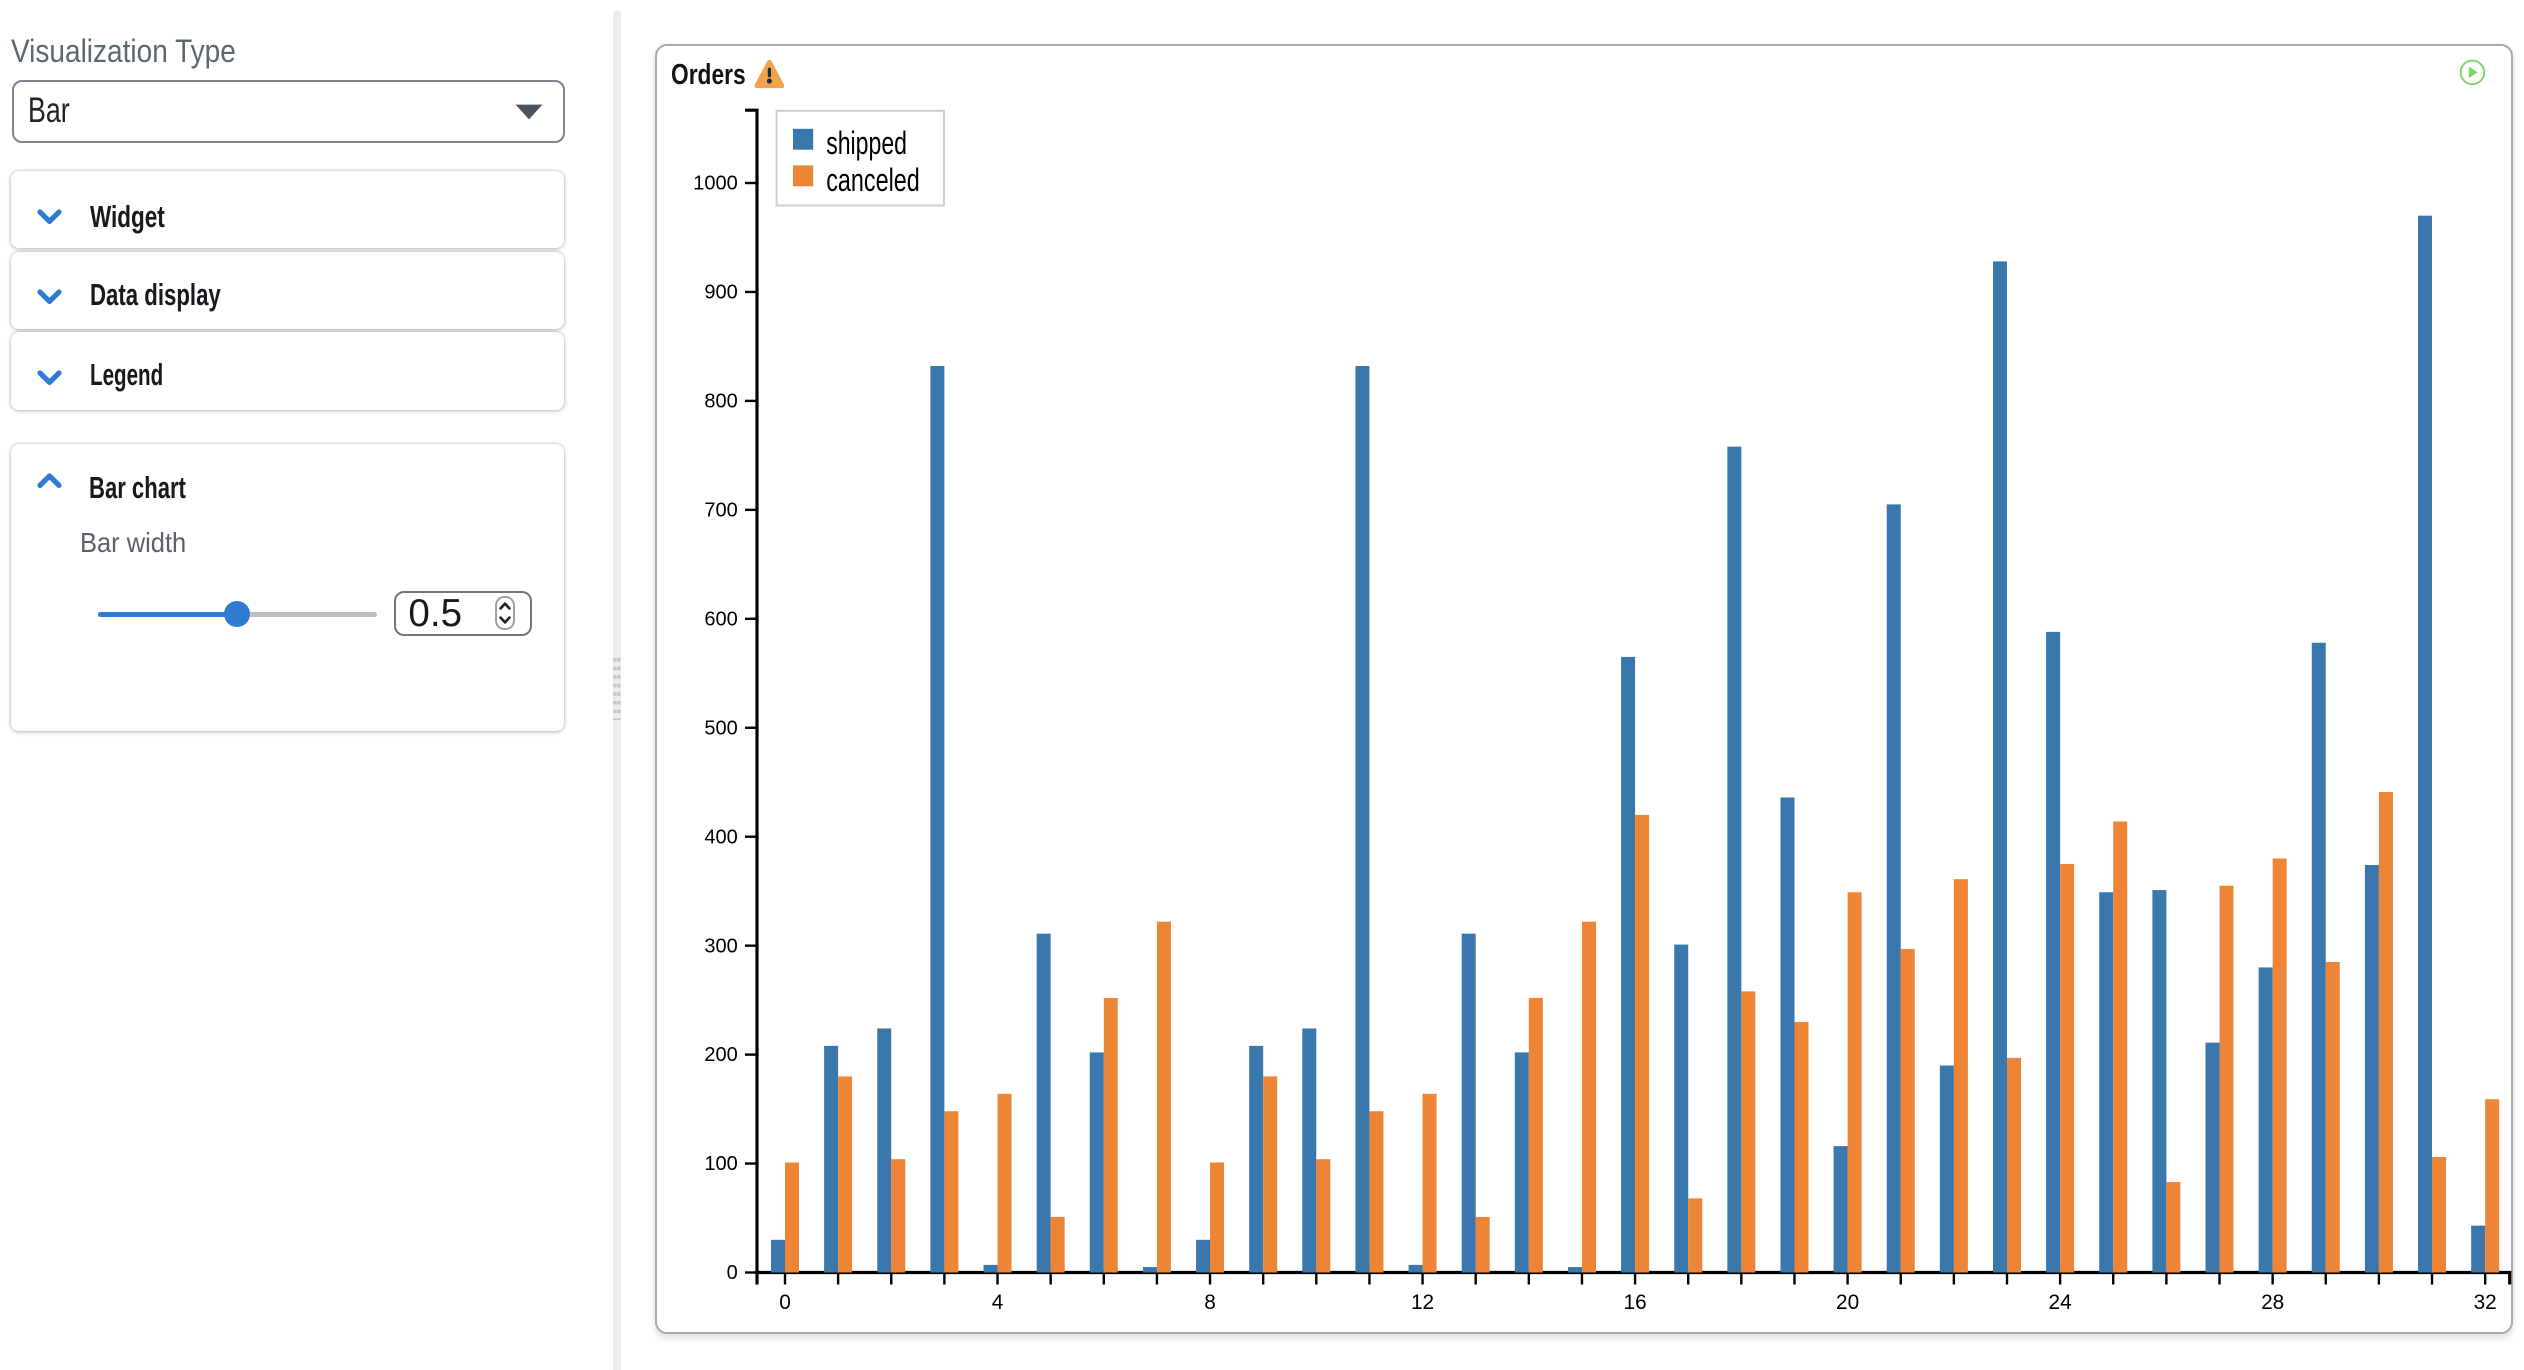  I want to click on svg-text: 12, so click(1422, 1302).